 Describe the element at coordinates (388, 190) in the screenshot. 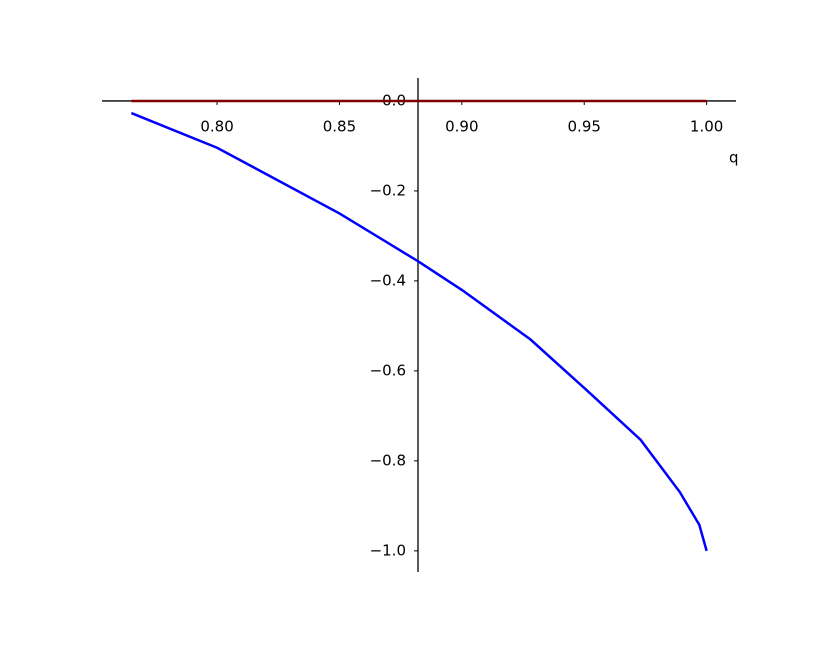

I see `y-tick-label: −0.2` at that location.